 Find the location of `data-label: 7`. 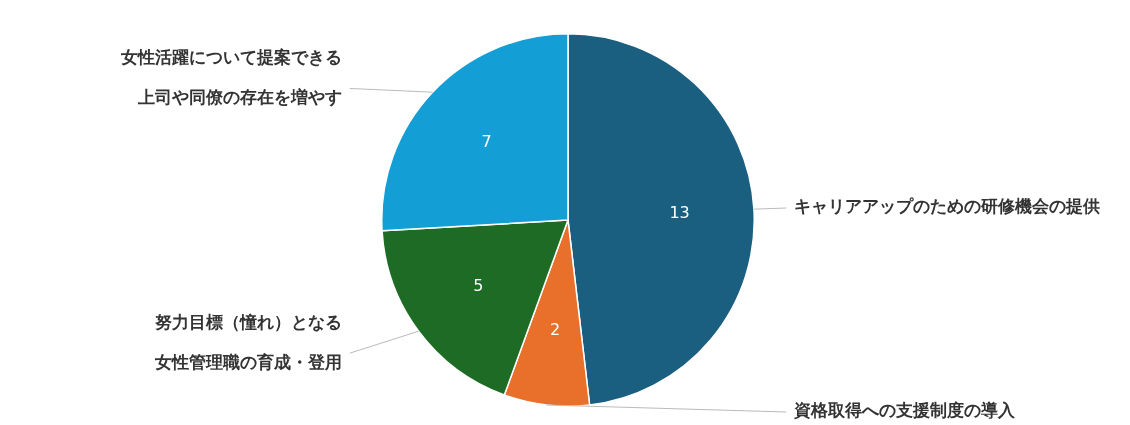

data-label: 7 is located at coordinates (486, 142).